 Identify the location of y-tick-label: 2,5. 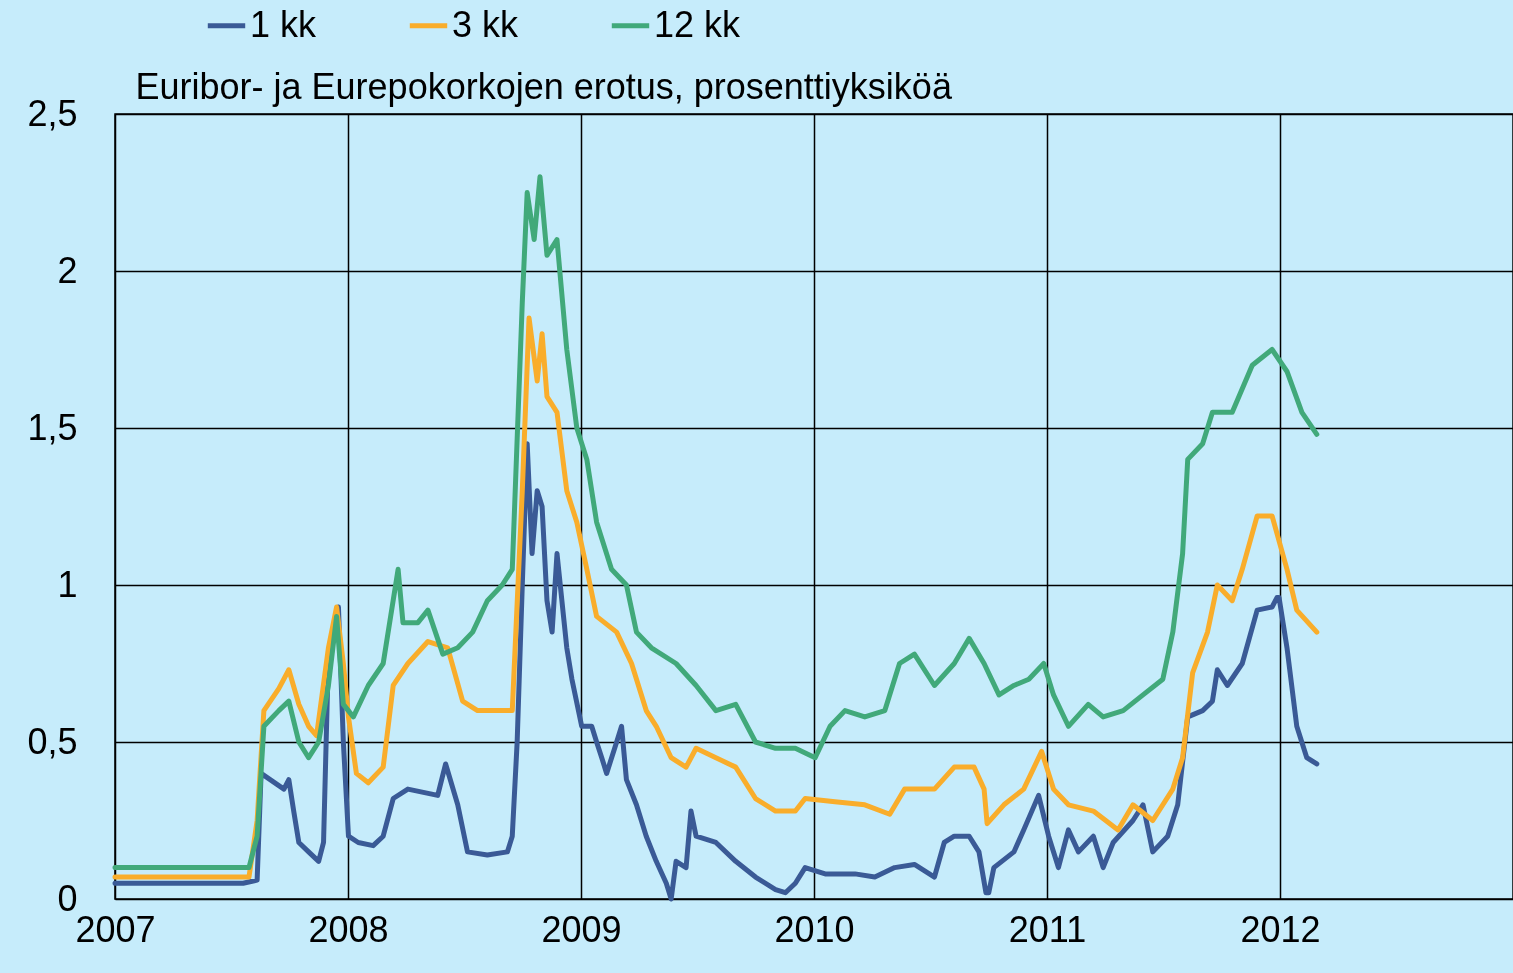
(52, 113).